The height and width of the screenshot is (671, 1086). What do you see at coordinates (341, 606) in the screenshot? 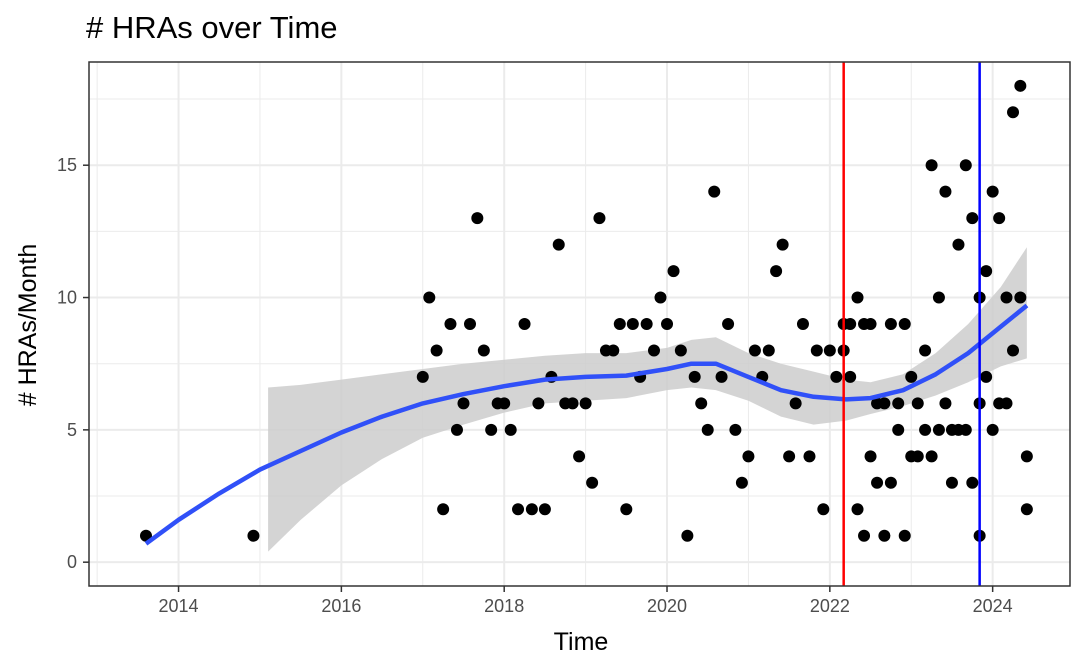
I see `x-tick-label: 2016` at bounding box center [341, 606].